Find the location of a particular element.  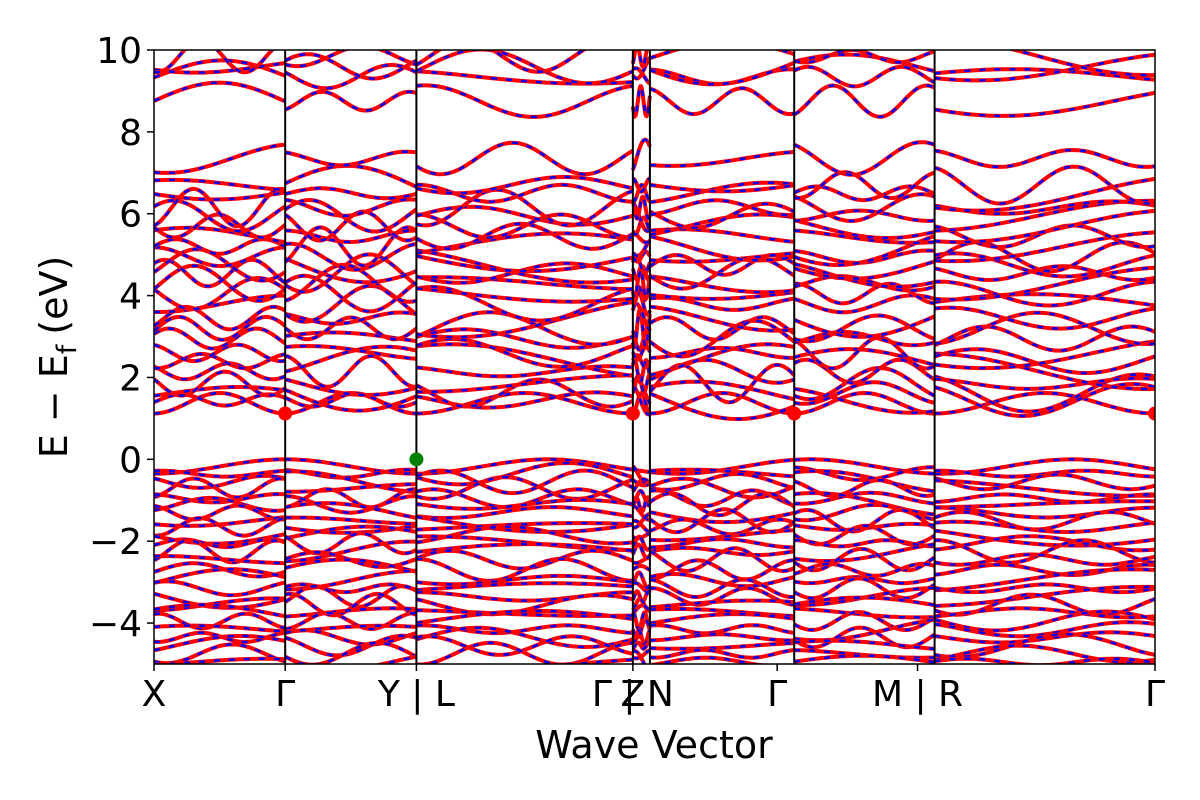

k-point-label: Z is located at coordinates (633, 694).